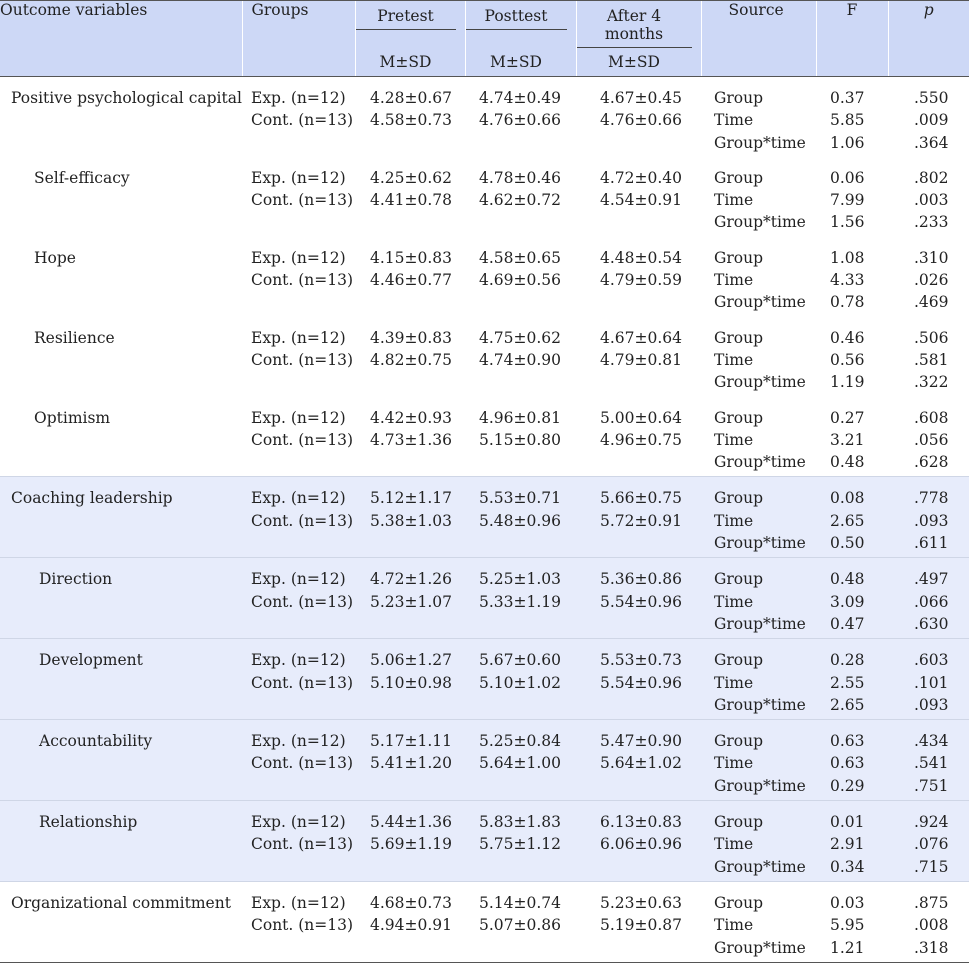 The width and height of the screenshot is (969, 963). Describe the element at coordinates (847, 785) in the screenshot. I see `cell-value: 0.29` at that location.